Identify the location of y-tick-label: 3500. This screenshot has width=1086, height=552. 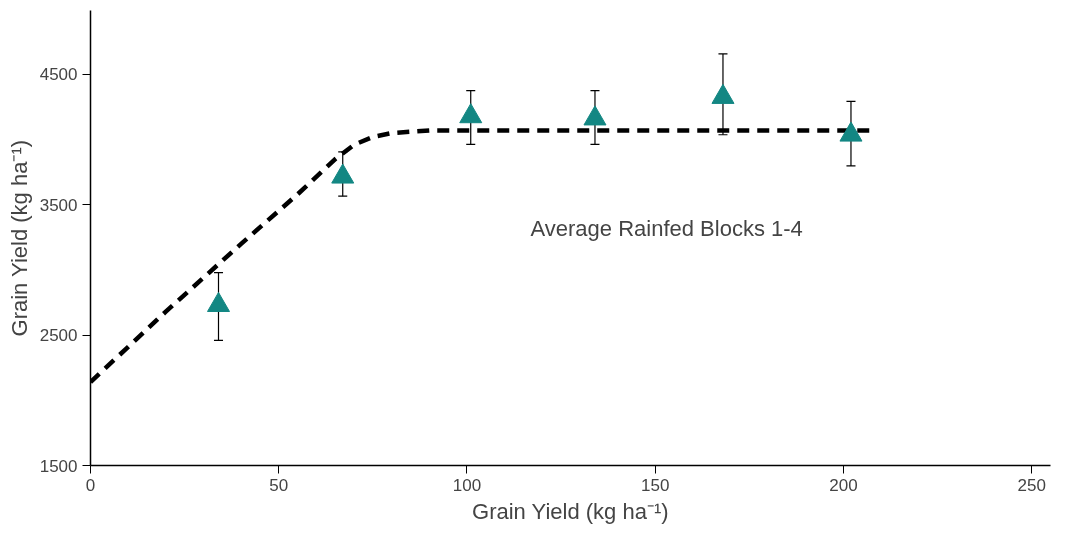
(58, 205).